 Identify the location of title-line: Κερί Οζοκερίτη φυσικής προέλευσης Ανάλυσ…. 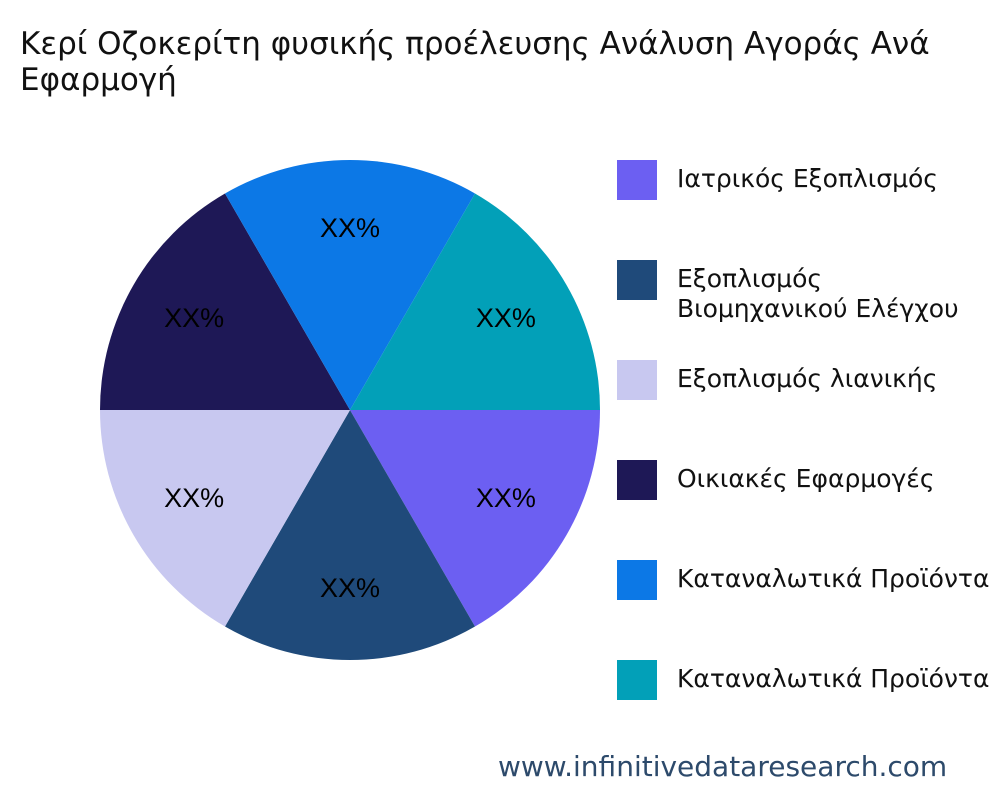
(475, 44).